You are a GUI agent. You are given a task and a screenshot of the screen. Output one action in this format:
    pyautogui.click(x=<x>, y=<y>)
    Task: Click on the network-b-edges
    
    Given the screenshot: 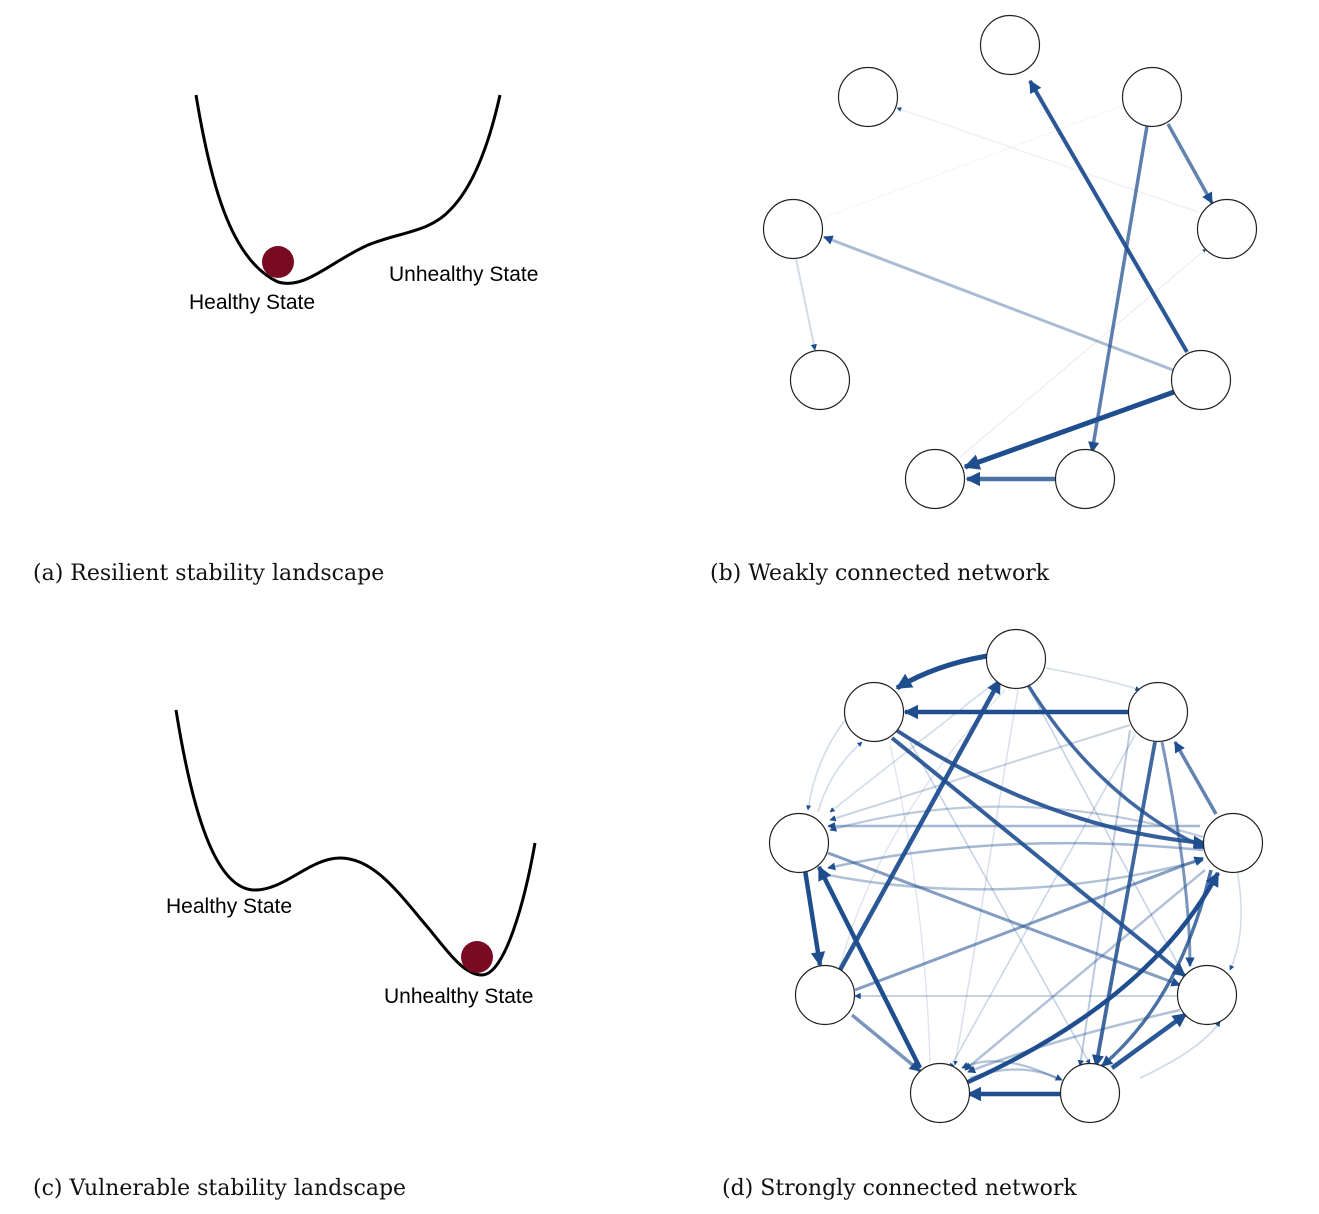 What is the action you would take?
    pyautogui.click(x=1004, y=283)
    